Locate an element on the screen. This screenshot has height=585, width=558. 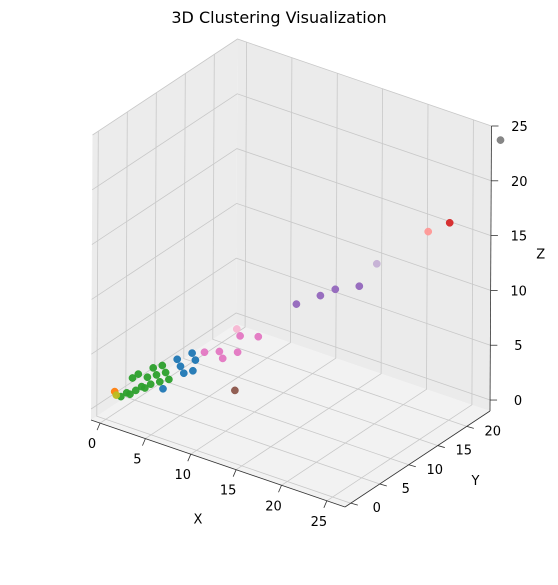
z-axis-line is located at coordinates (490, 268).